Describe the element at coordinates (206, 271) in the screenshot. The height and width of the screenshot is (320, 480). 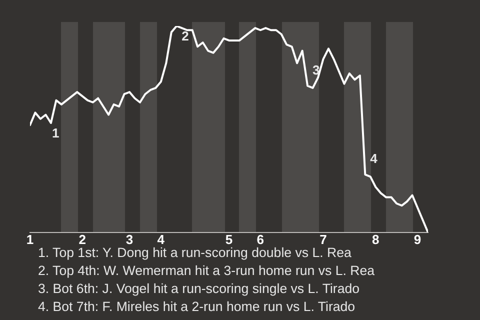
I see `text: 2. Top 4th: W. Wemerman hit a 3-run home run vs L. Rea` at that location.